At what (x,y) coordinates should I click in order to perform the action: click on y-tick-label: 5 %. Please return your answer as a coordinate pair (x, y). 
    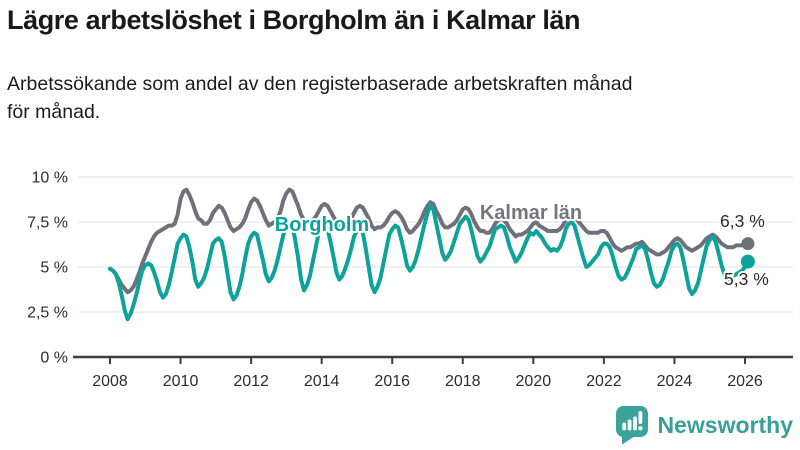
    Looking at the image, I should click on (54, 268).